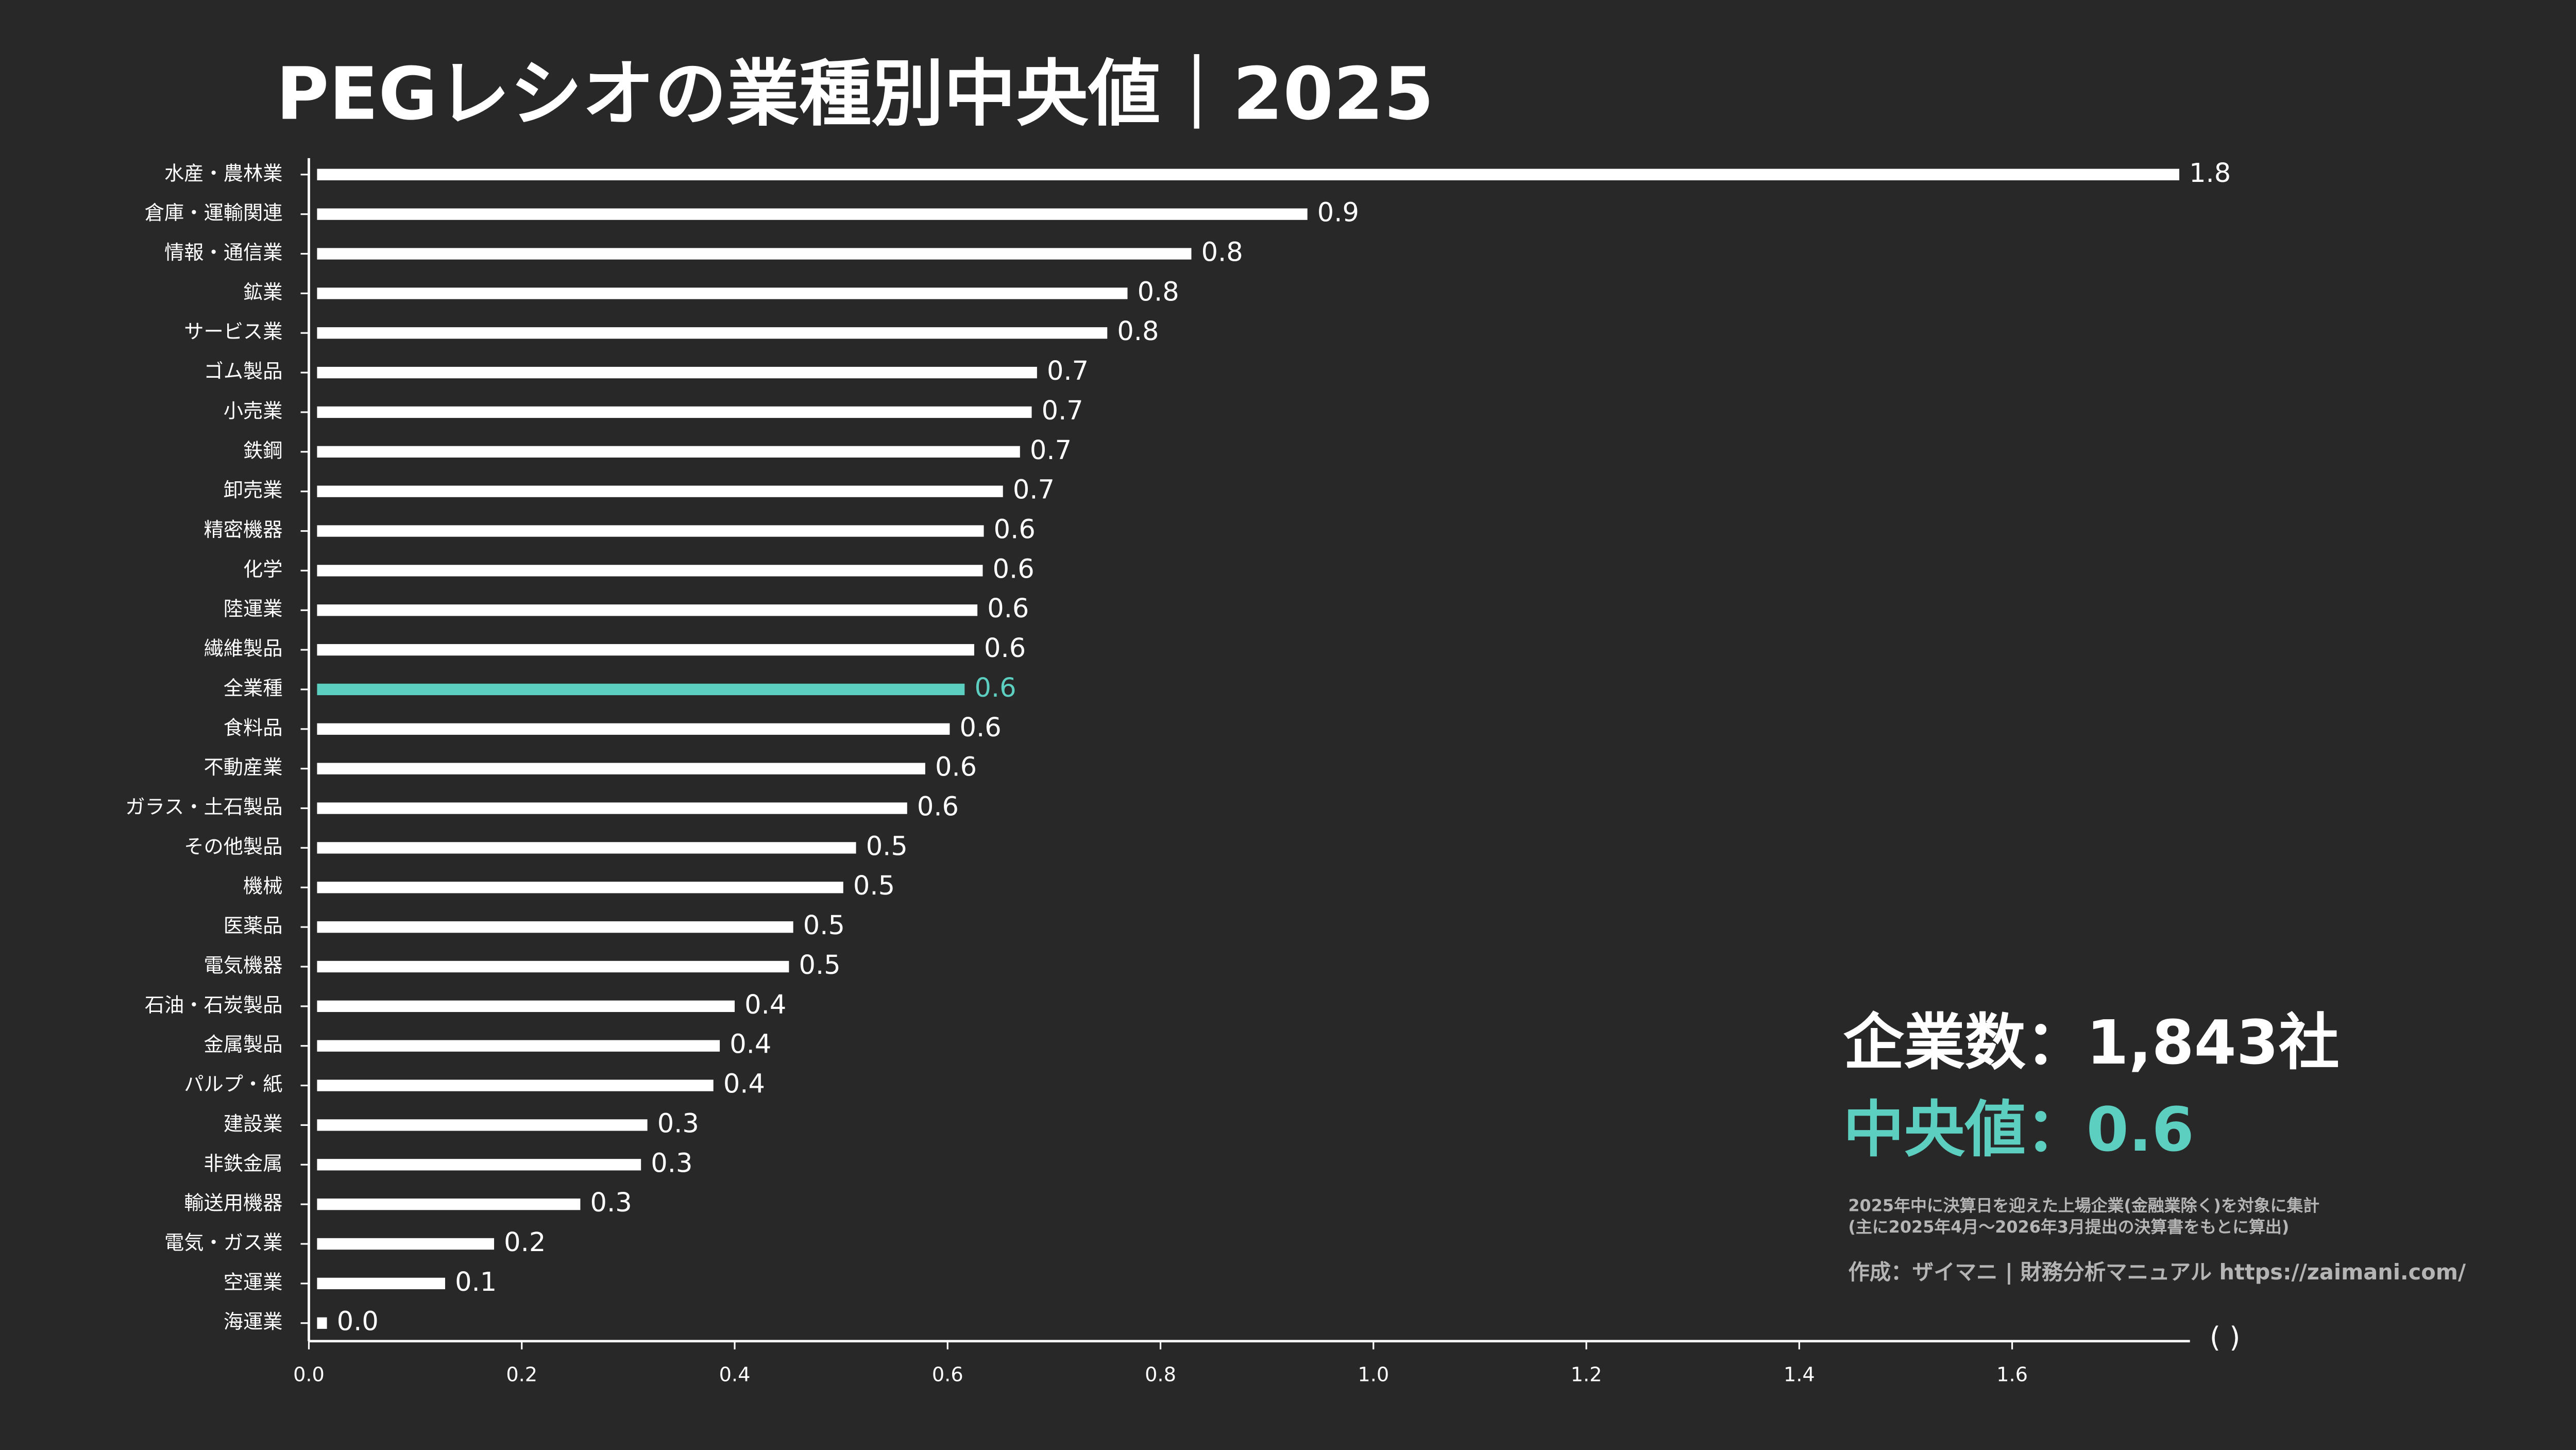 The height and width of the screenshot is (1450, 2576). I want to click on x-tick-label: 0.4, so click(735, 1375).